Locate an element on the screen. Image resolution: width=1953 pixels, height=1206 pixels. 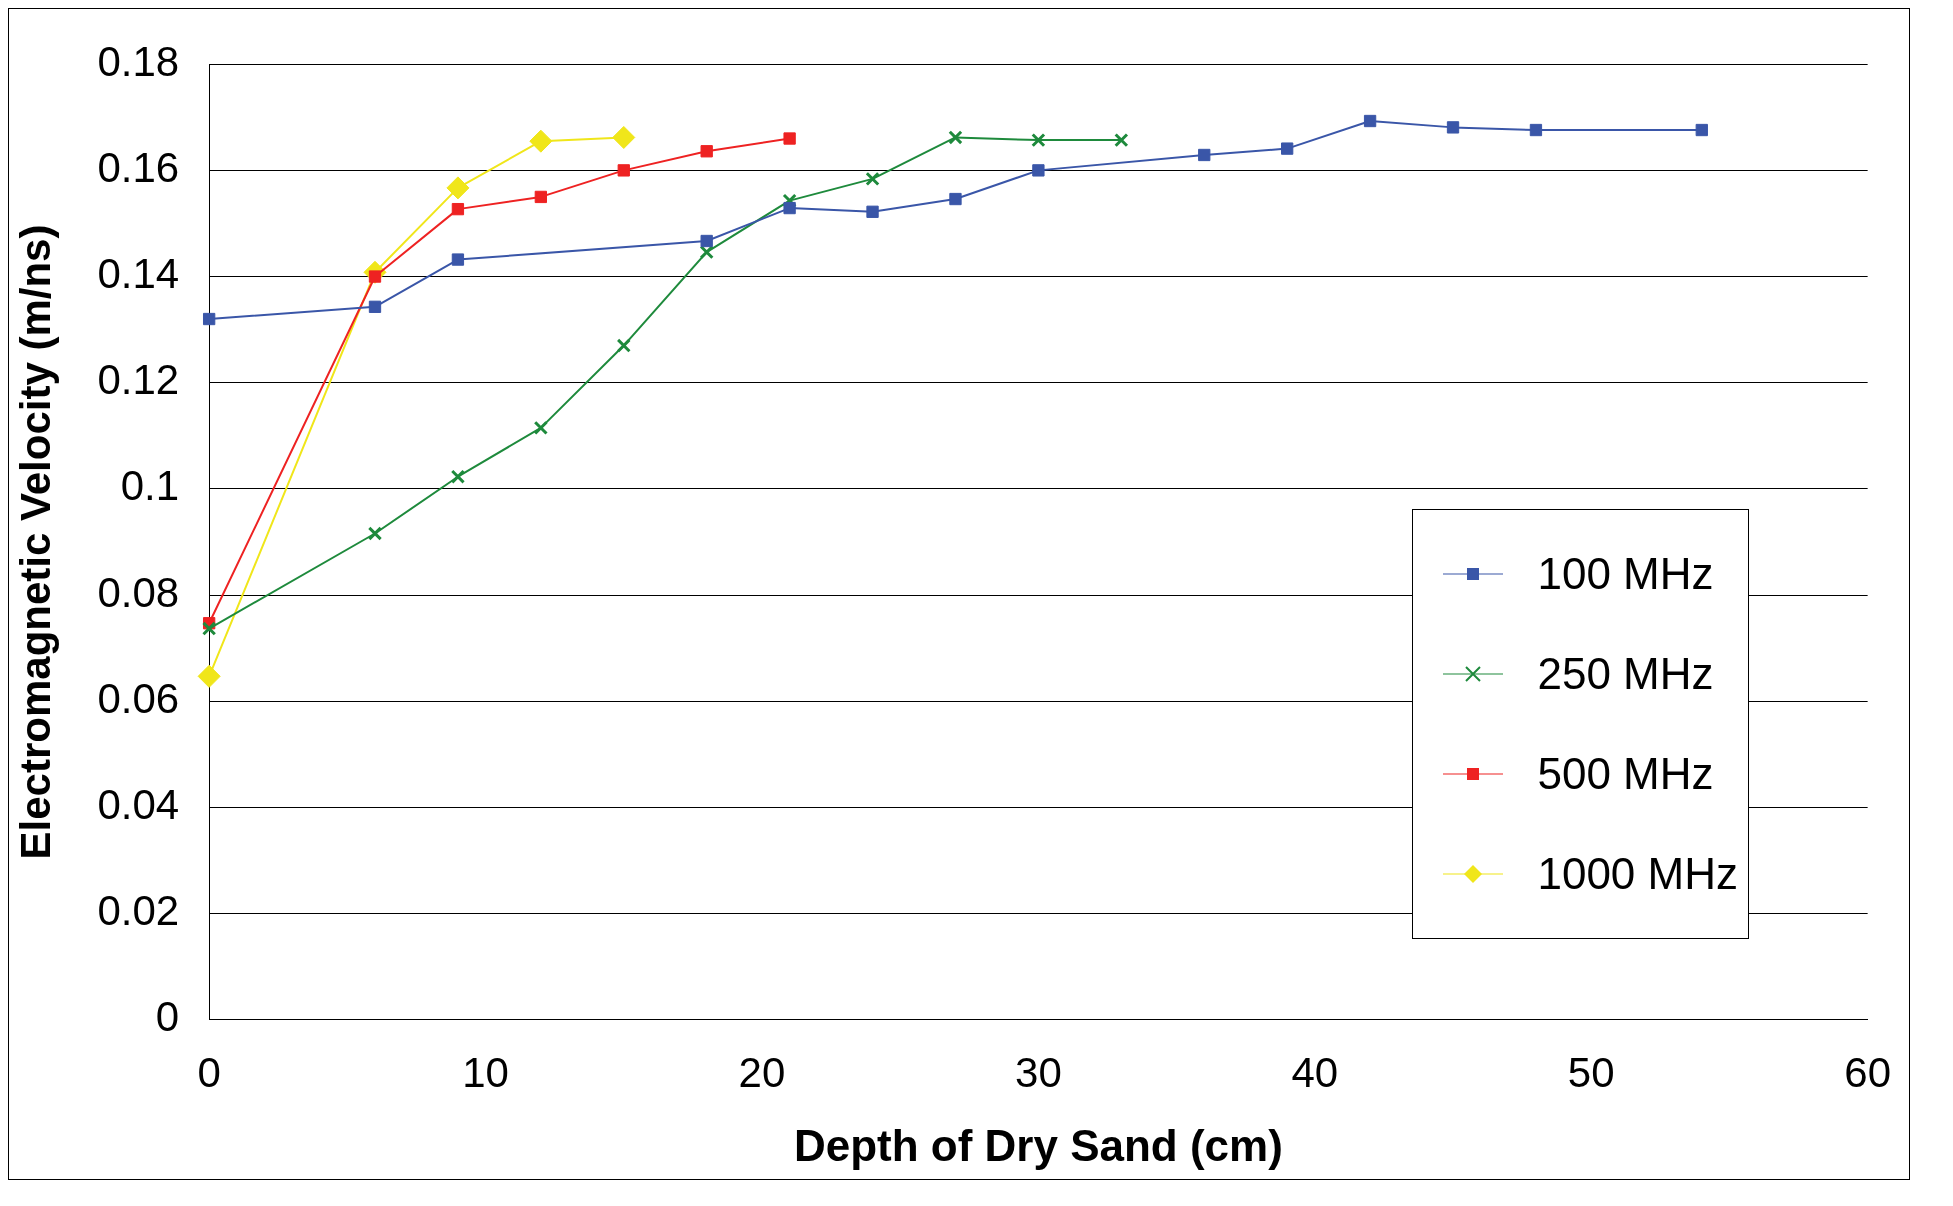
y-tick-label: 0.06 is located at coordinates (138, 698).